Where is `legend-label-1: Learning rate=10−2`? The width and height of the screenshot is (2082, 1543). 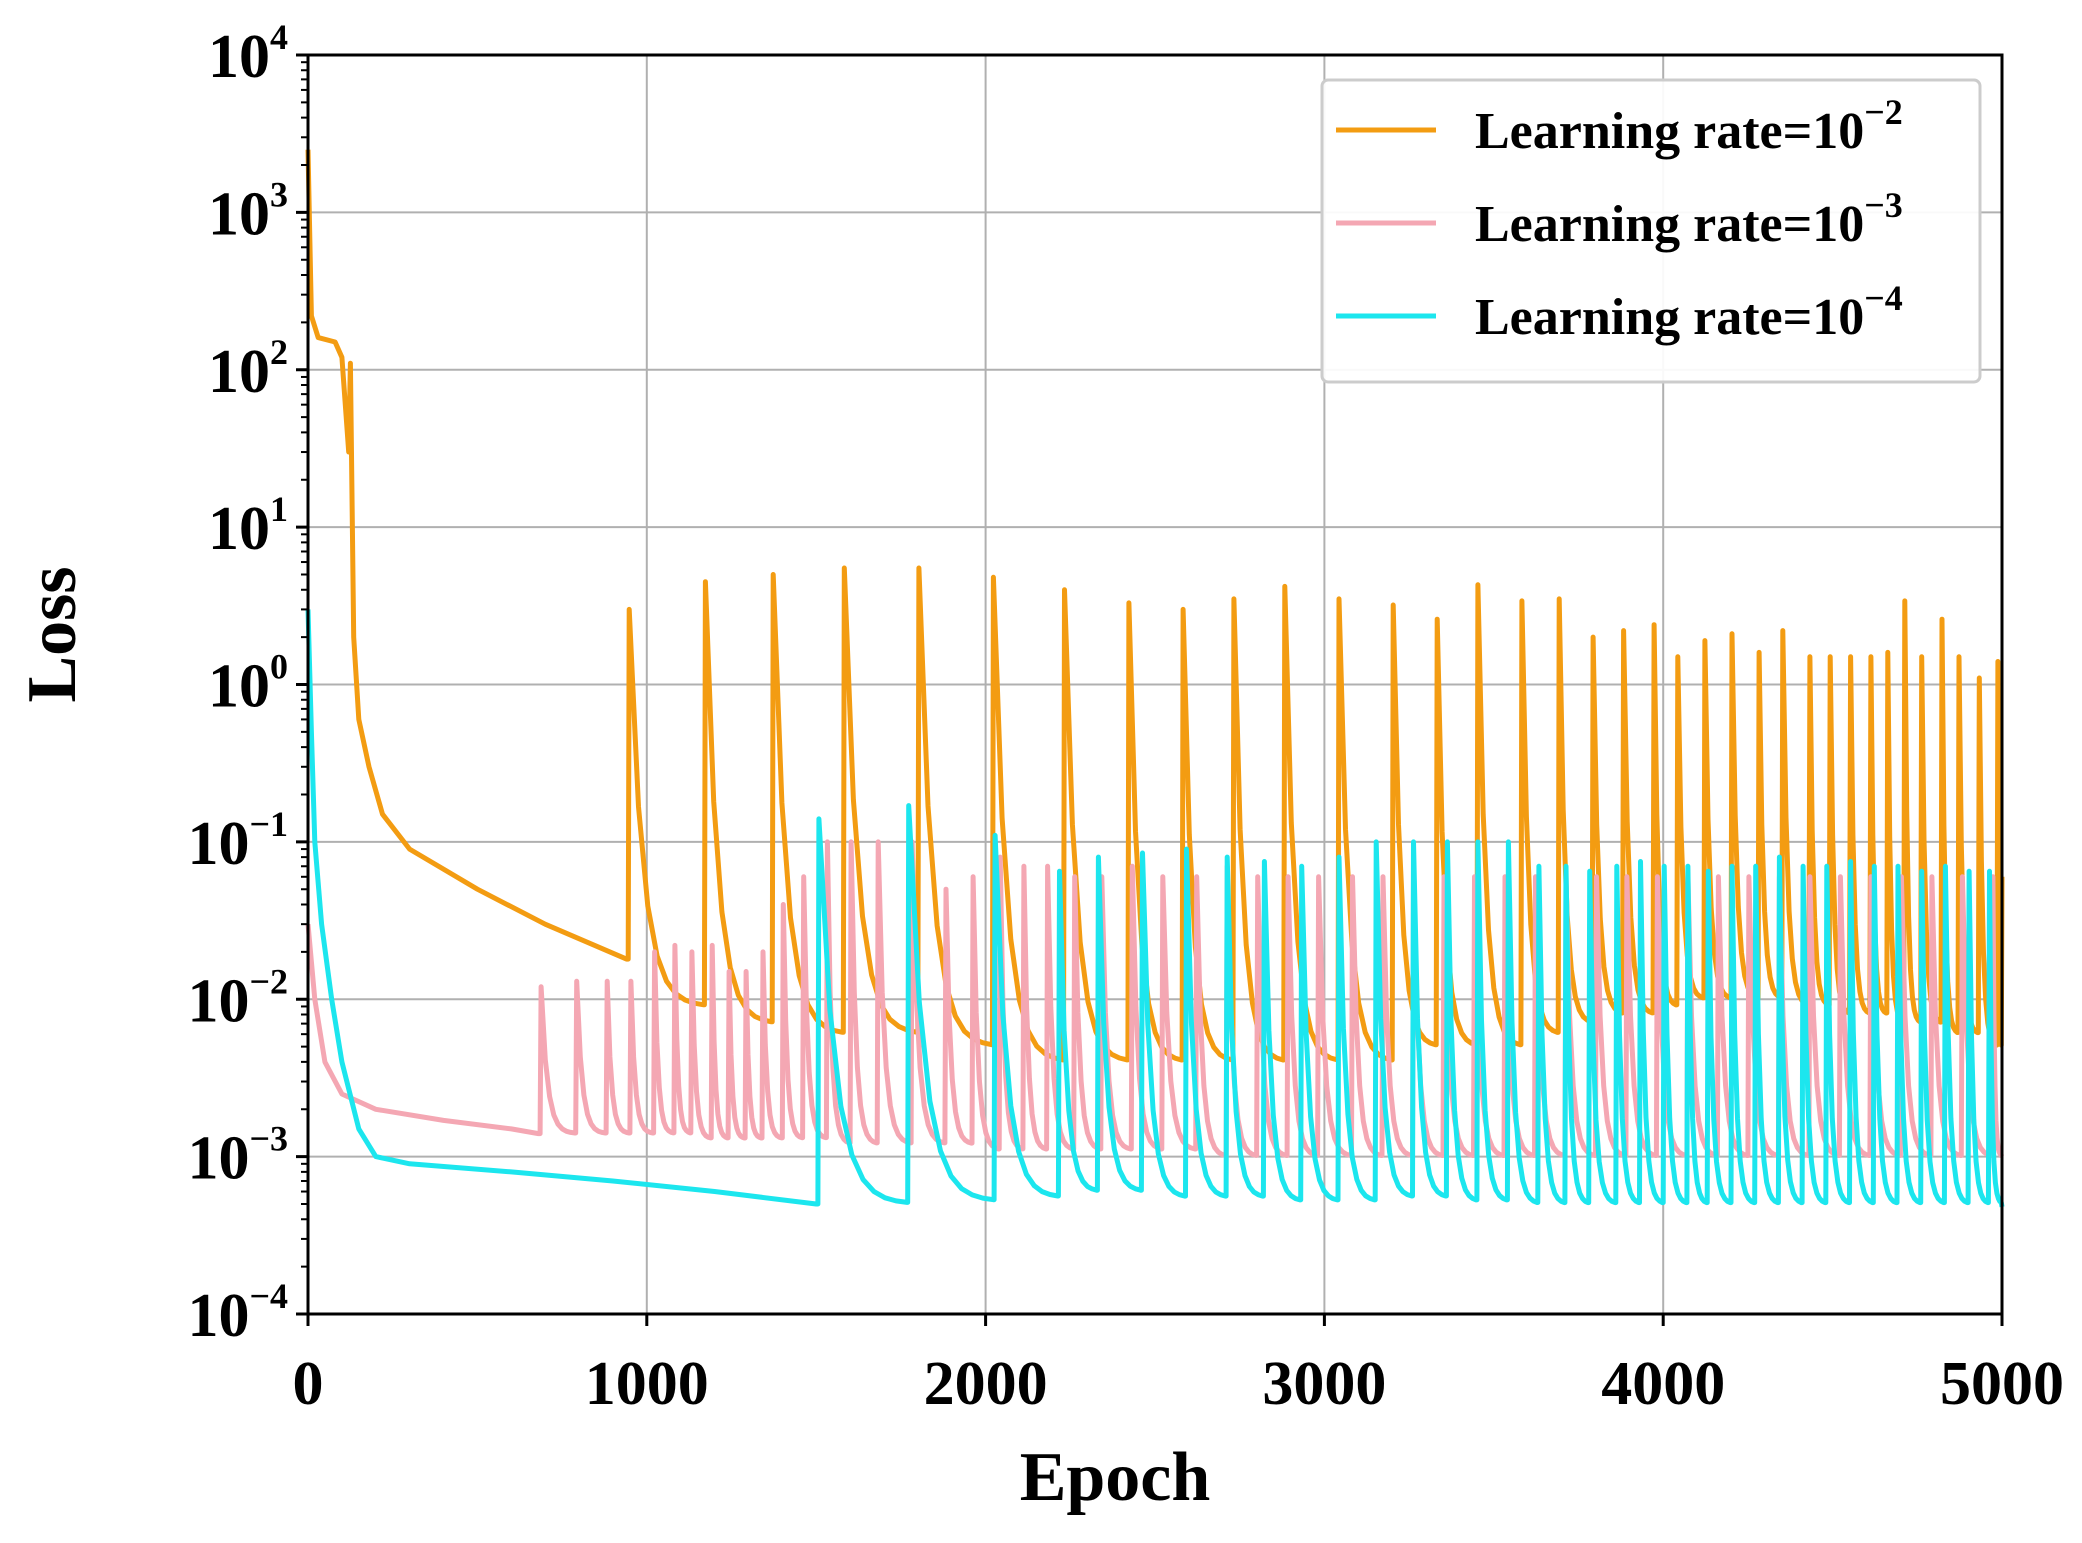
legend-label-1: Learning rate=10−2 is located at coordinates (1689, 126).